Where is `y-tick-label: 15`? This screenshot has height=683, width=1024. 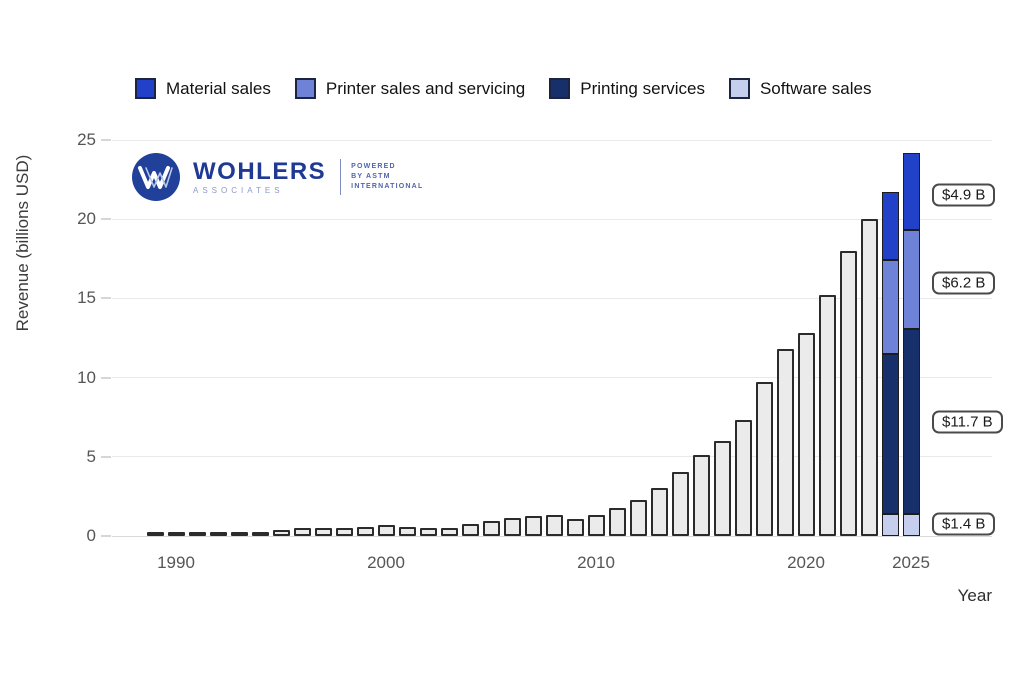 y-tick-label: 15 is located at coordinates (86, 298).